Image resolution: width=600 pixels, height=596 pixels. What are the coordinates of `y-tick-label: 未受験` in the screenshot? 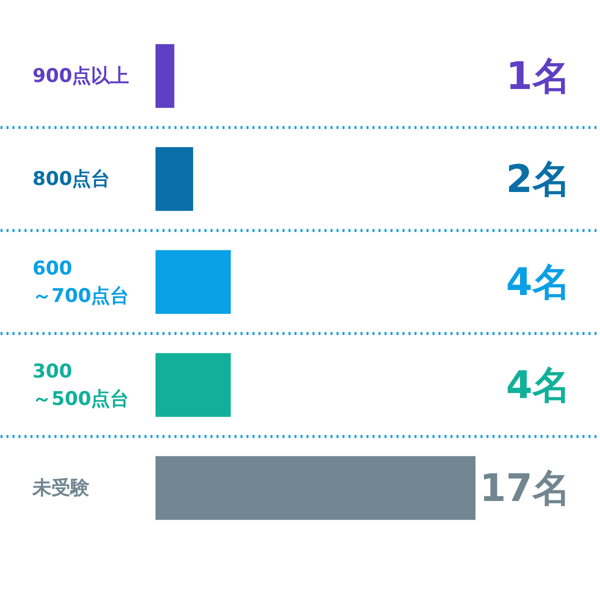 It's located at (61, 488).